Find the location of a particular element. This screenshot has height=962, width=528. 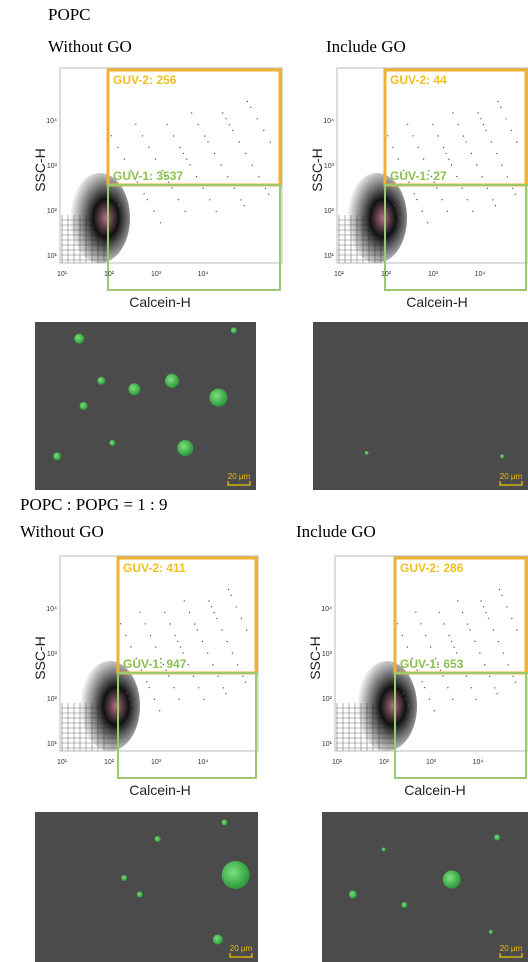

event-cloud is located at coordinates (377, 218).